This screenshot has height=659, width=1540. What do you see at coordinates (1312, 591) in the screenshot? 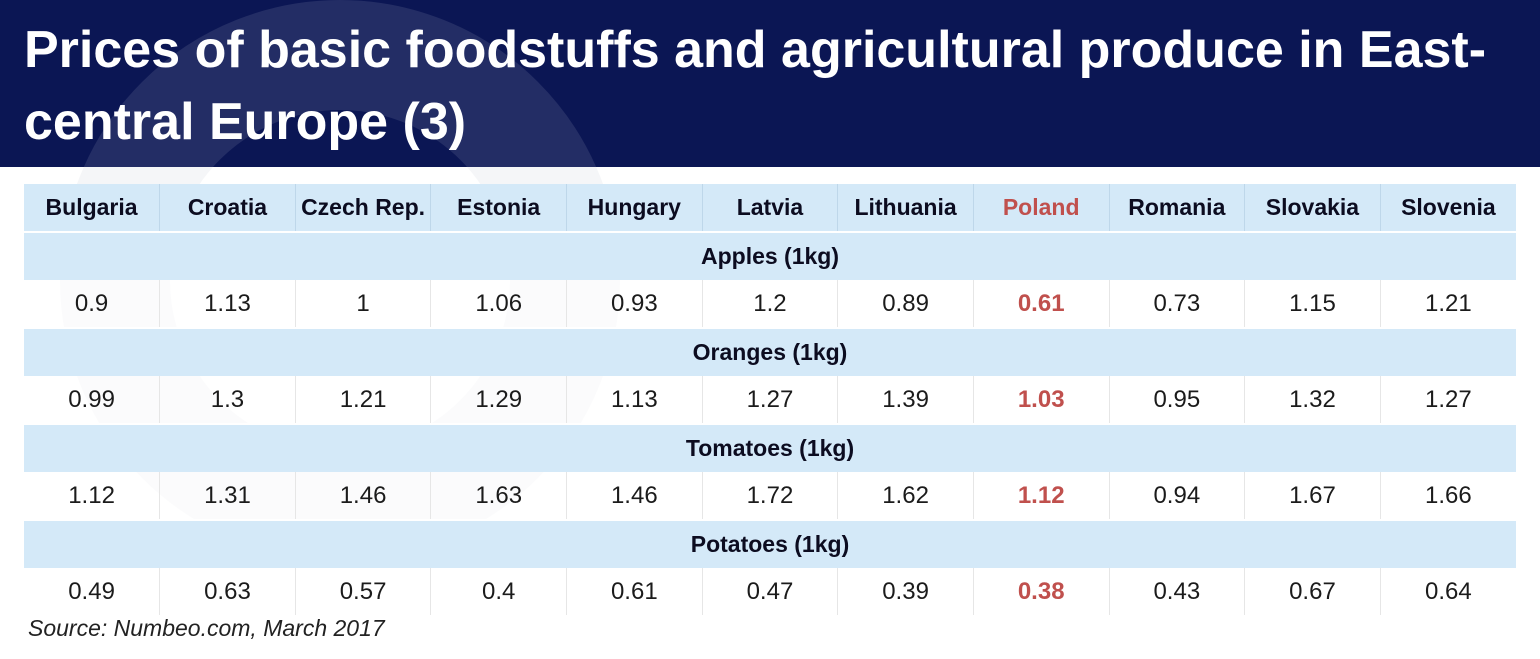
I see `price-cell: 0.67` at bounding box center [1312, 591].